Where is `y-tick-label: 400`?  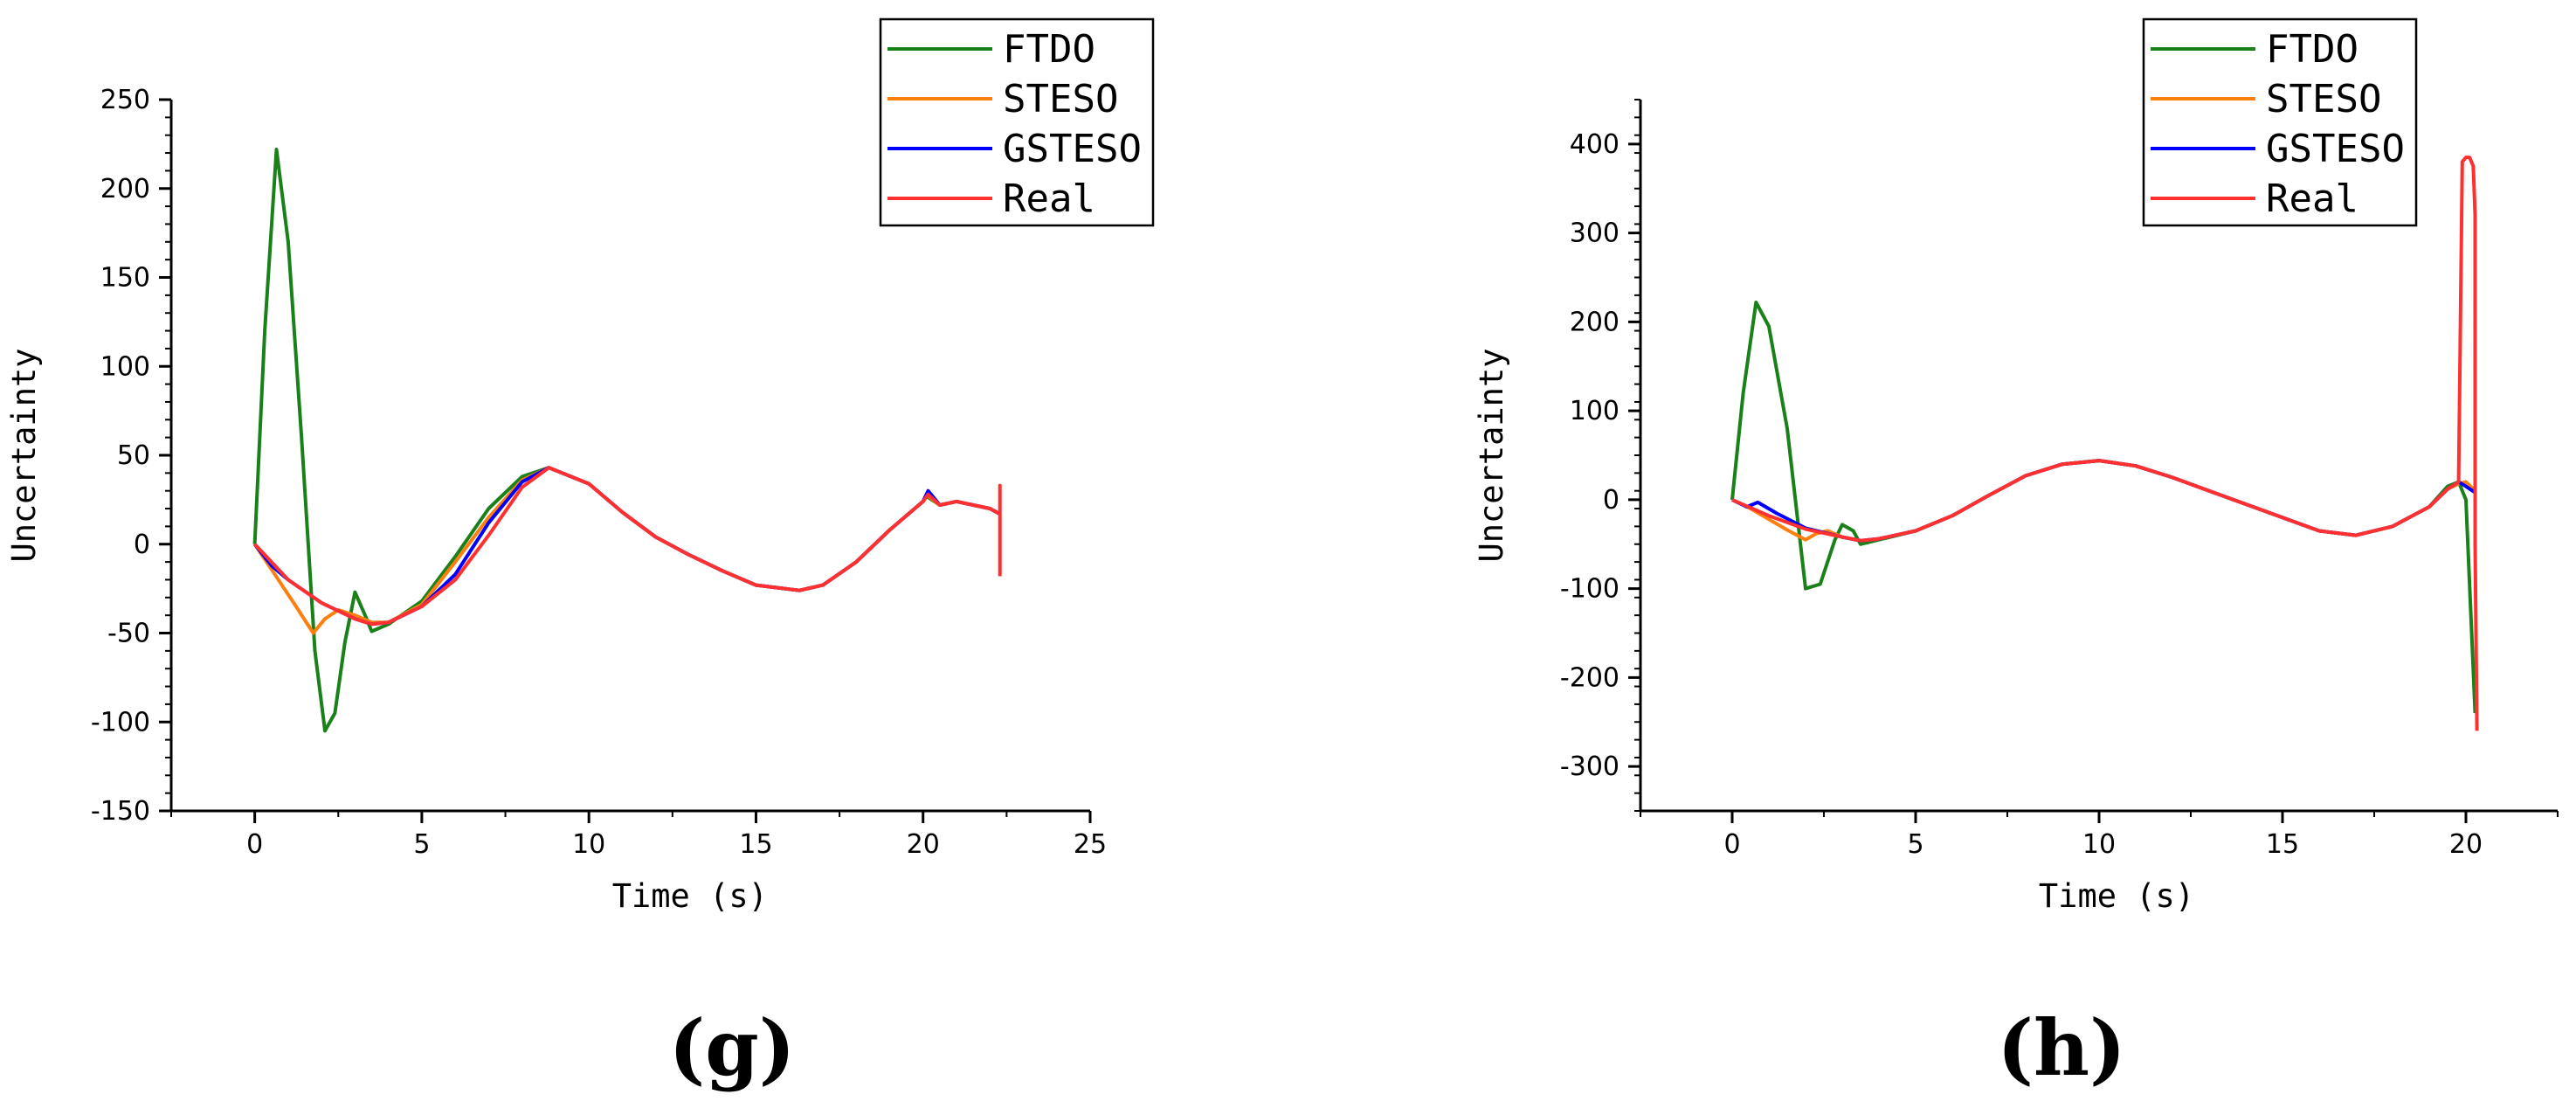
y-tick-label: 400 is located at coordinates (1594, 144).